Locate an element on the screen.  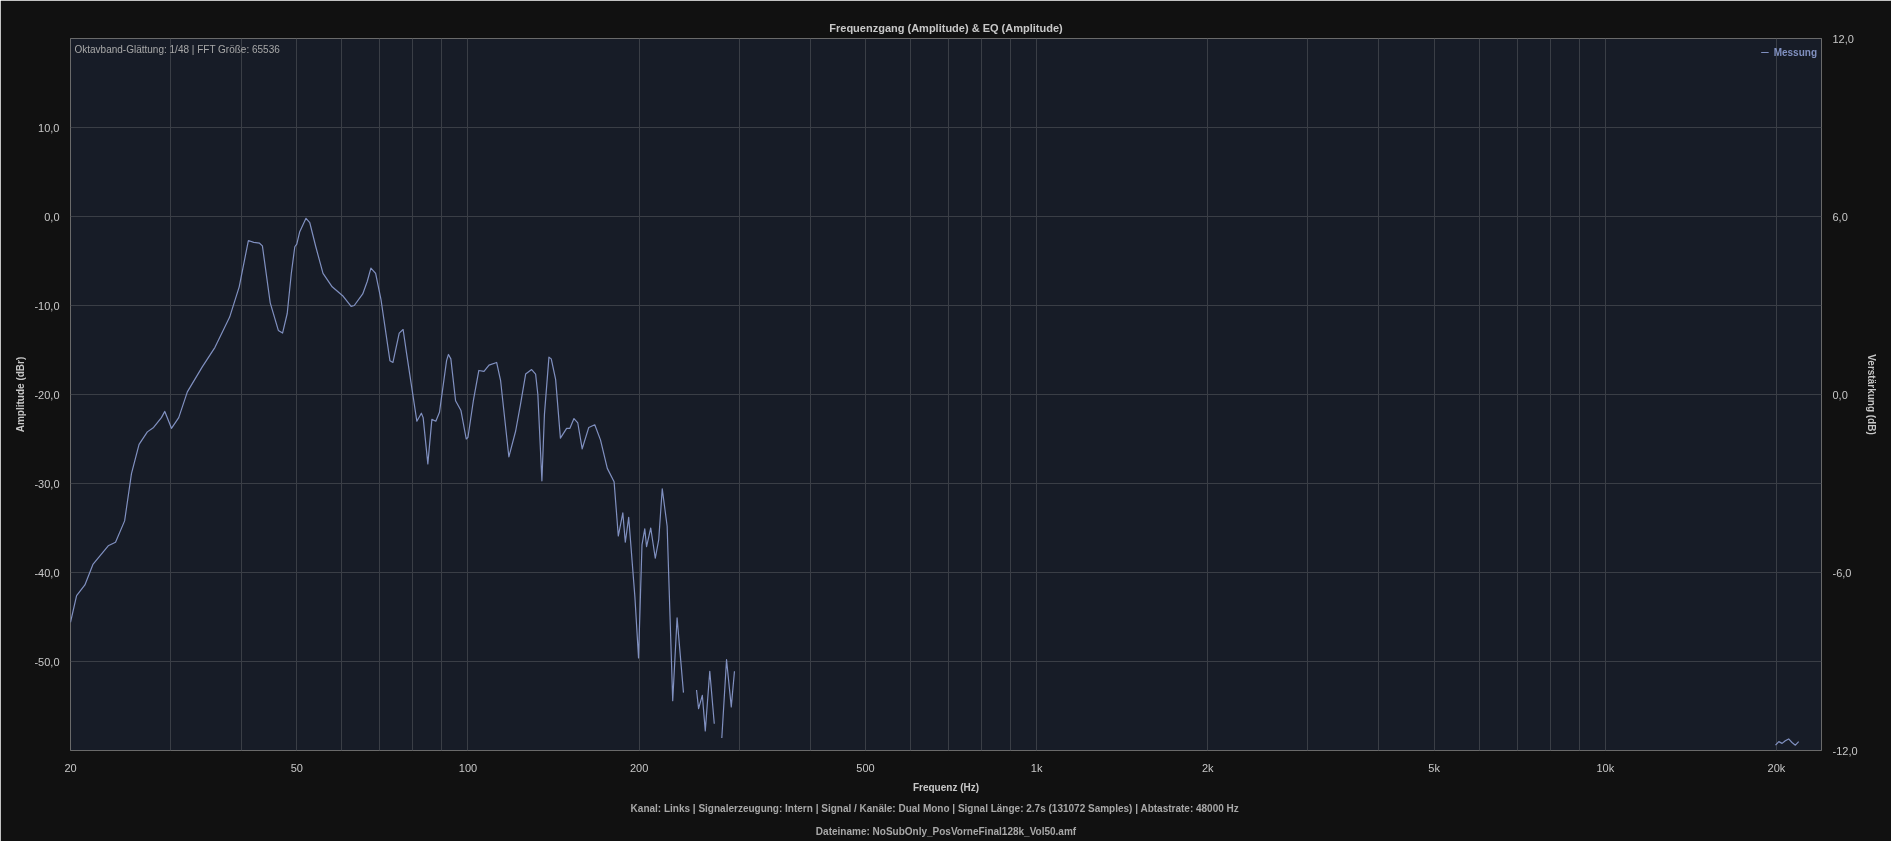
x-tick-label: 1k is located at coordinates (1036, 767).